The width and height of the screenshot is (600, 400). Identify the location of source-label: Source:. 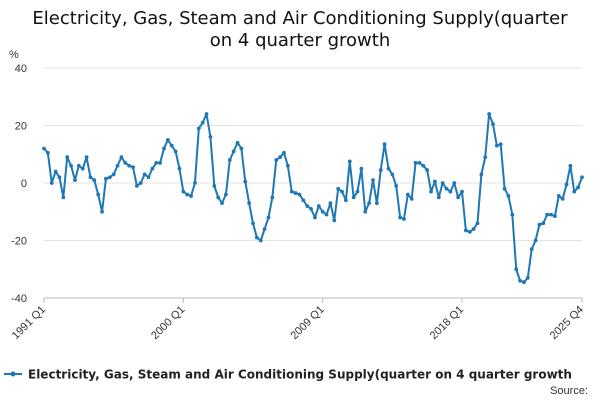
(569, 391).